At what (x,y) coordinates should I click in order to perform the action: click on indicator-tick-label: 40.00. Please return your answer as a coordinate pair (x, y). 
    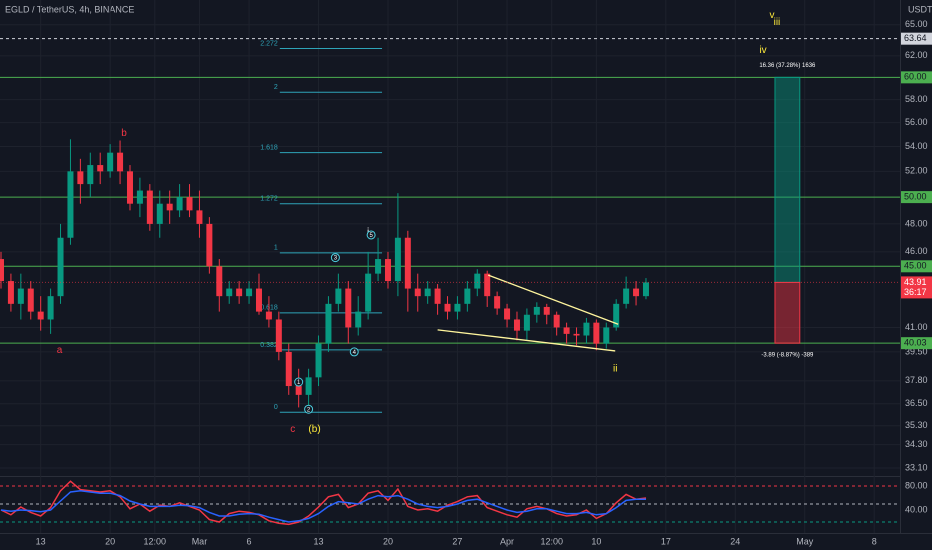
    Looking at the image, I should click on (916, 509).